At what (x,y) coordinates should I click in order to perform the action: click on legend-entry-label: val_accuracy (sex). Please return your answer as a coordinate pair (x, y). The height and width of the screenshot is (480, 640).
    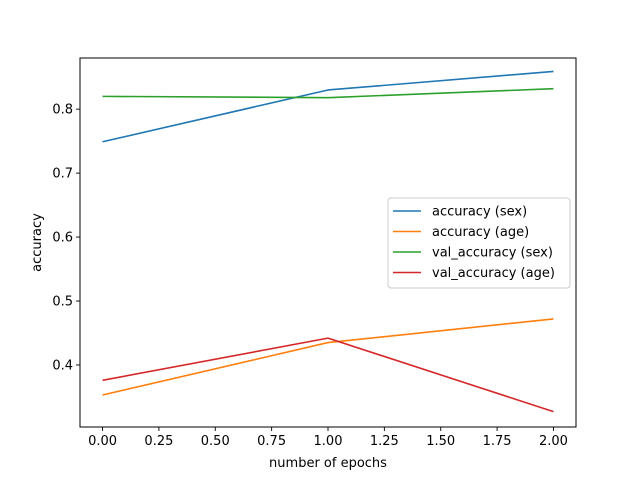
    Looking at the image, I should click on (492, 253).